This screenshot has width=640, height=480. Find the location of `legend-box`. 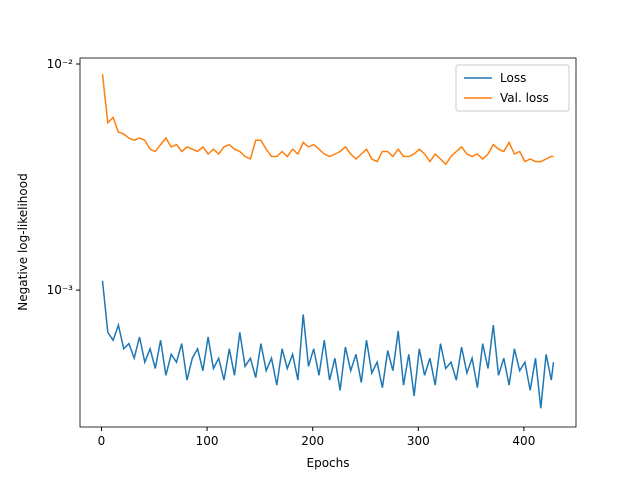

legend-box is located at coordinates (512, 88).